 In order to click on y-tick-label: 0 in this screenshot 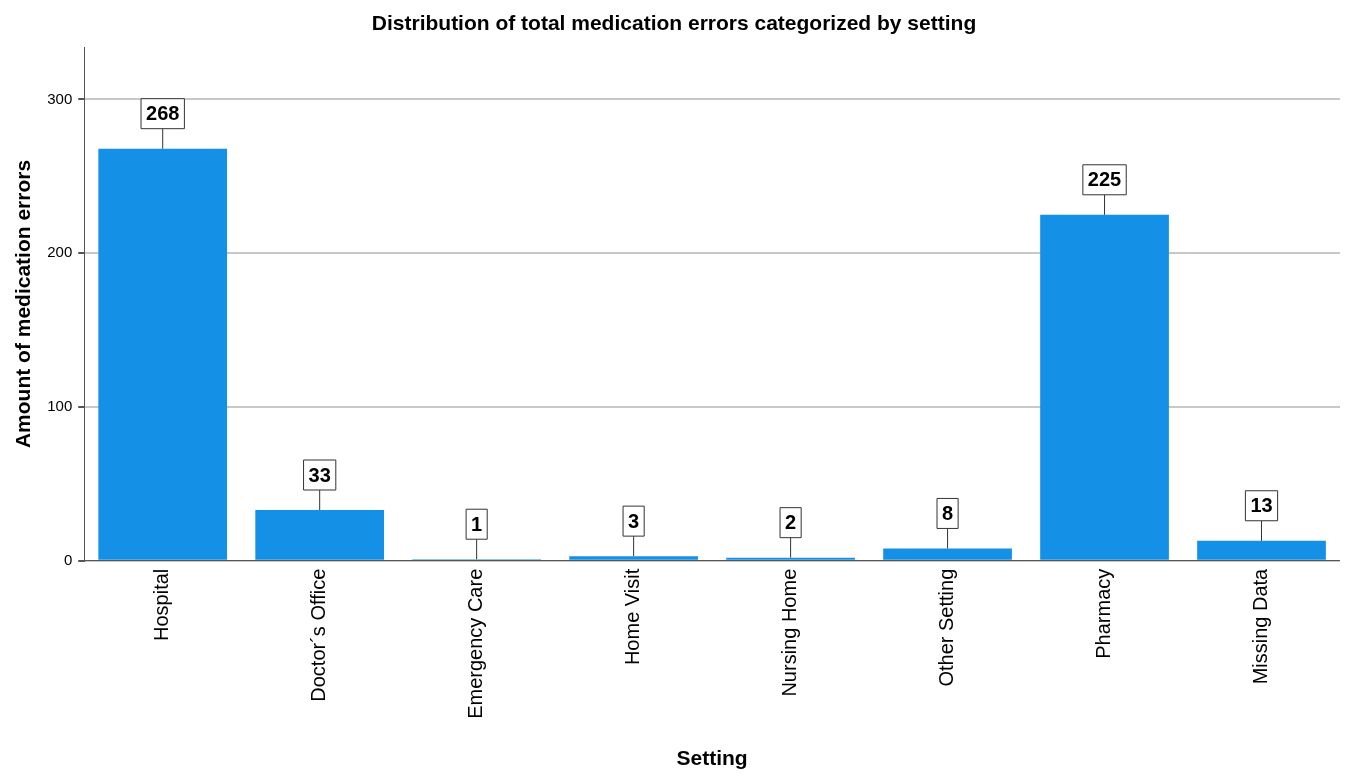, I will do `click(68, 559)`.